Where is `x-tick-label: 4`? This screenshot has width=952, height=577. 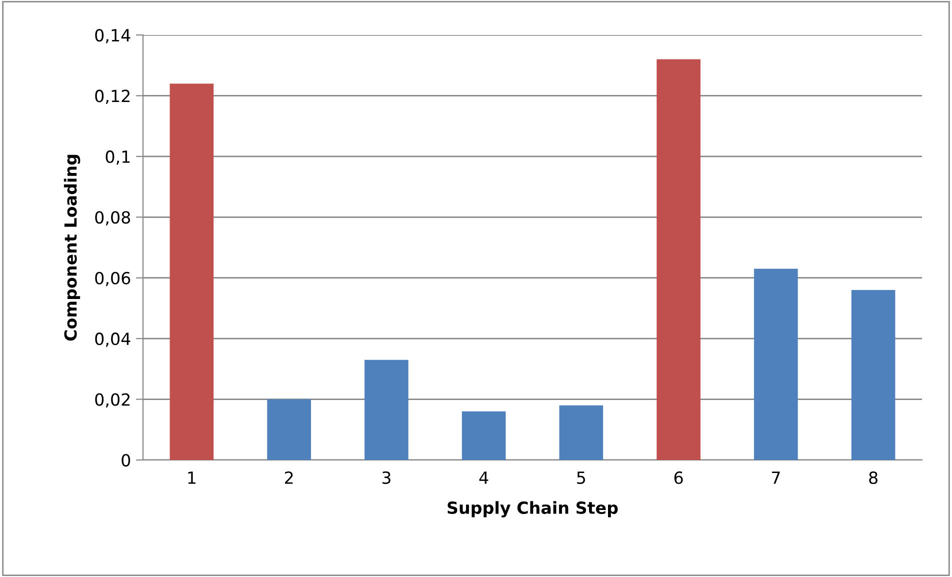 x-tick-label: 4 is located at coordinates (483, 478).